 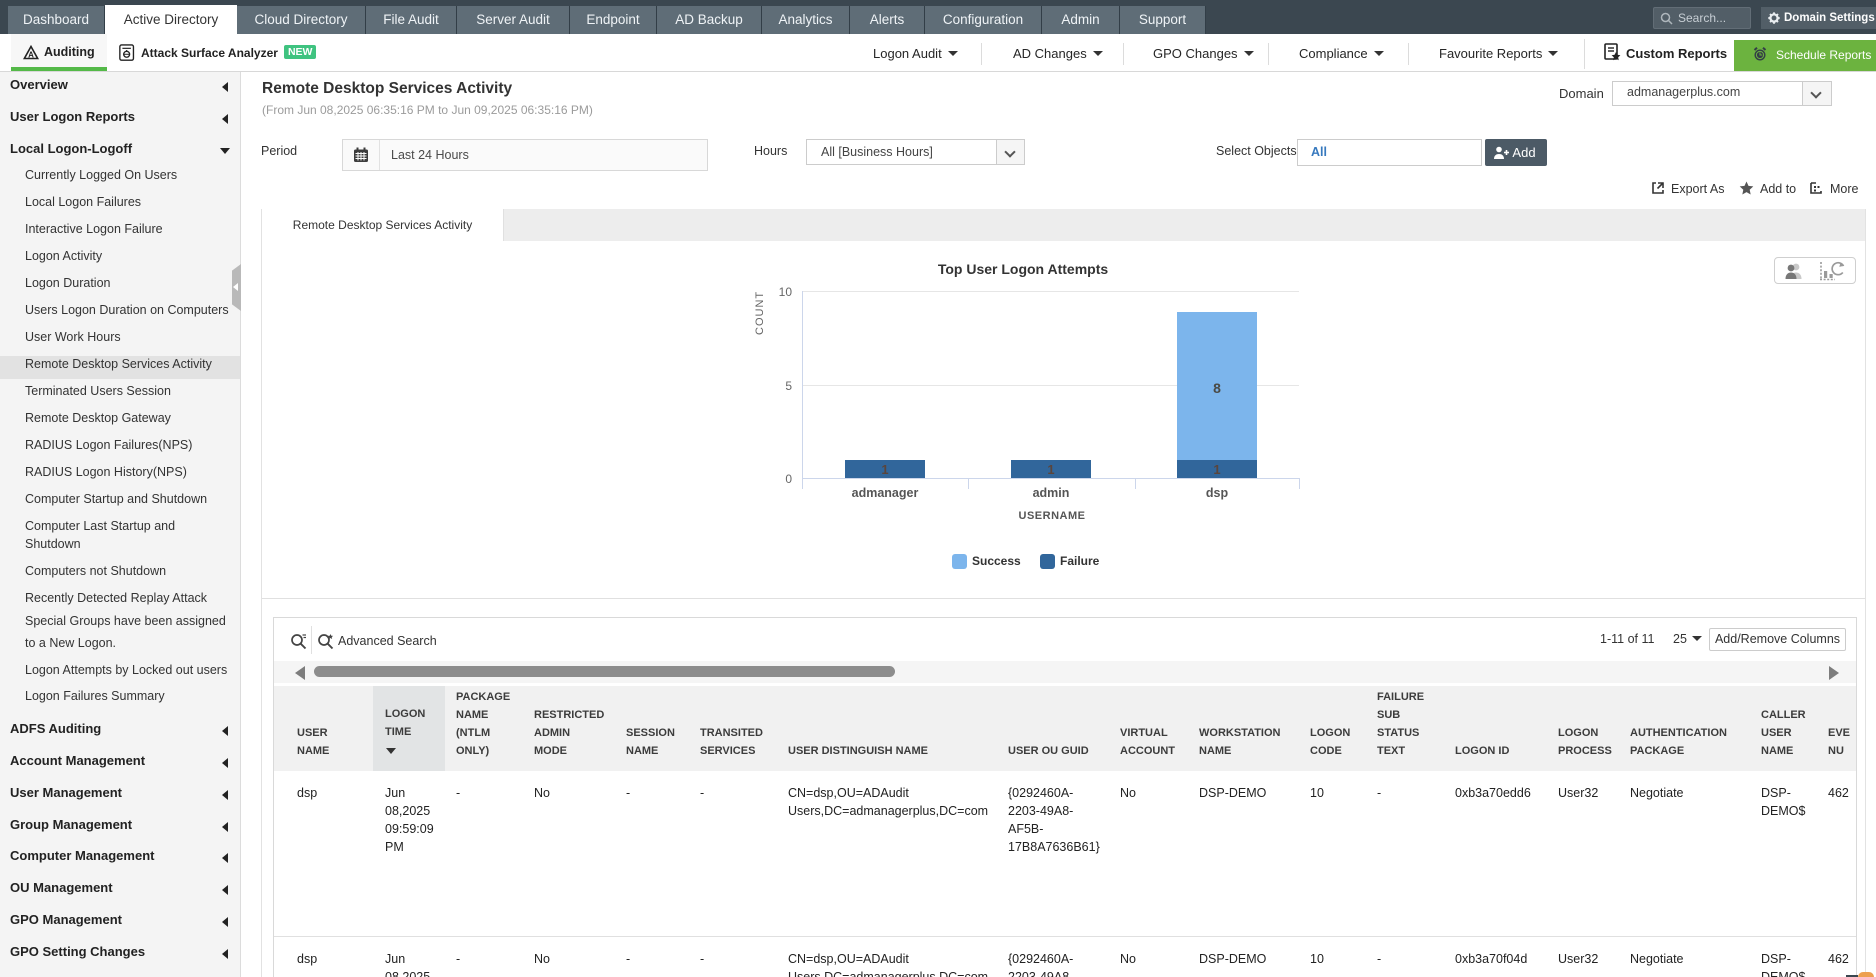 I want to click on svg-text: A, so click(x=31, y=55).